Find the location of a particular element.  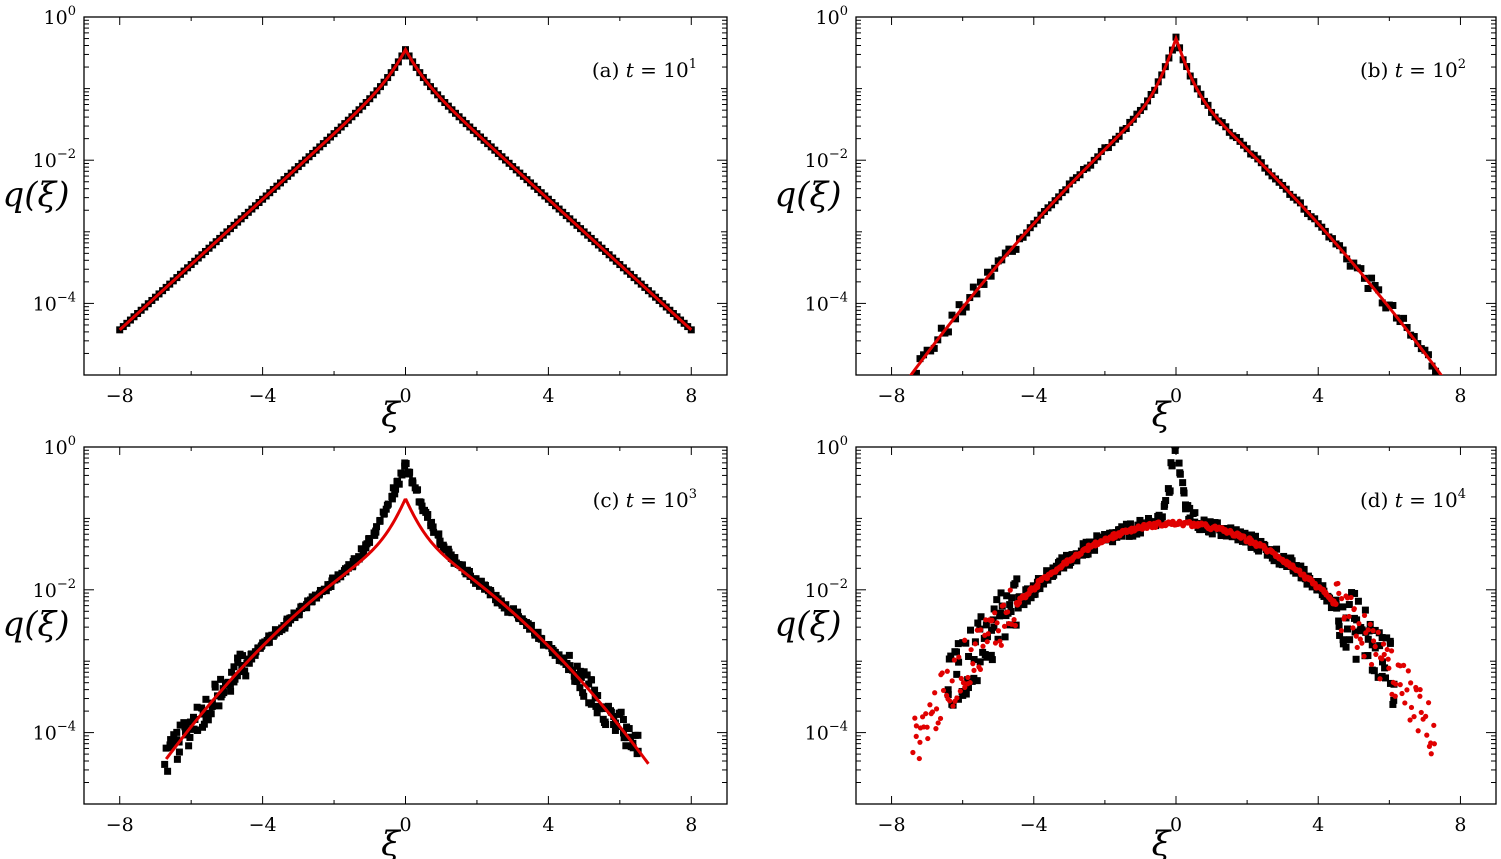

x-tick-label: 8 is located at coordinates (1460, 825).